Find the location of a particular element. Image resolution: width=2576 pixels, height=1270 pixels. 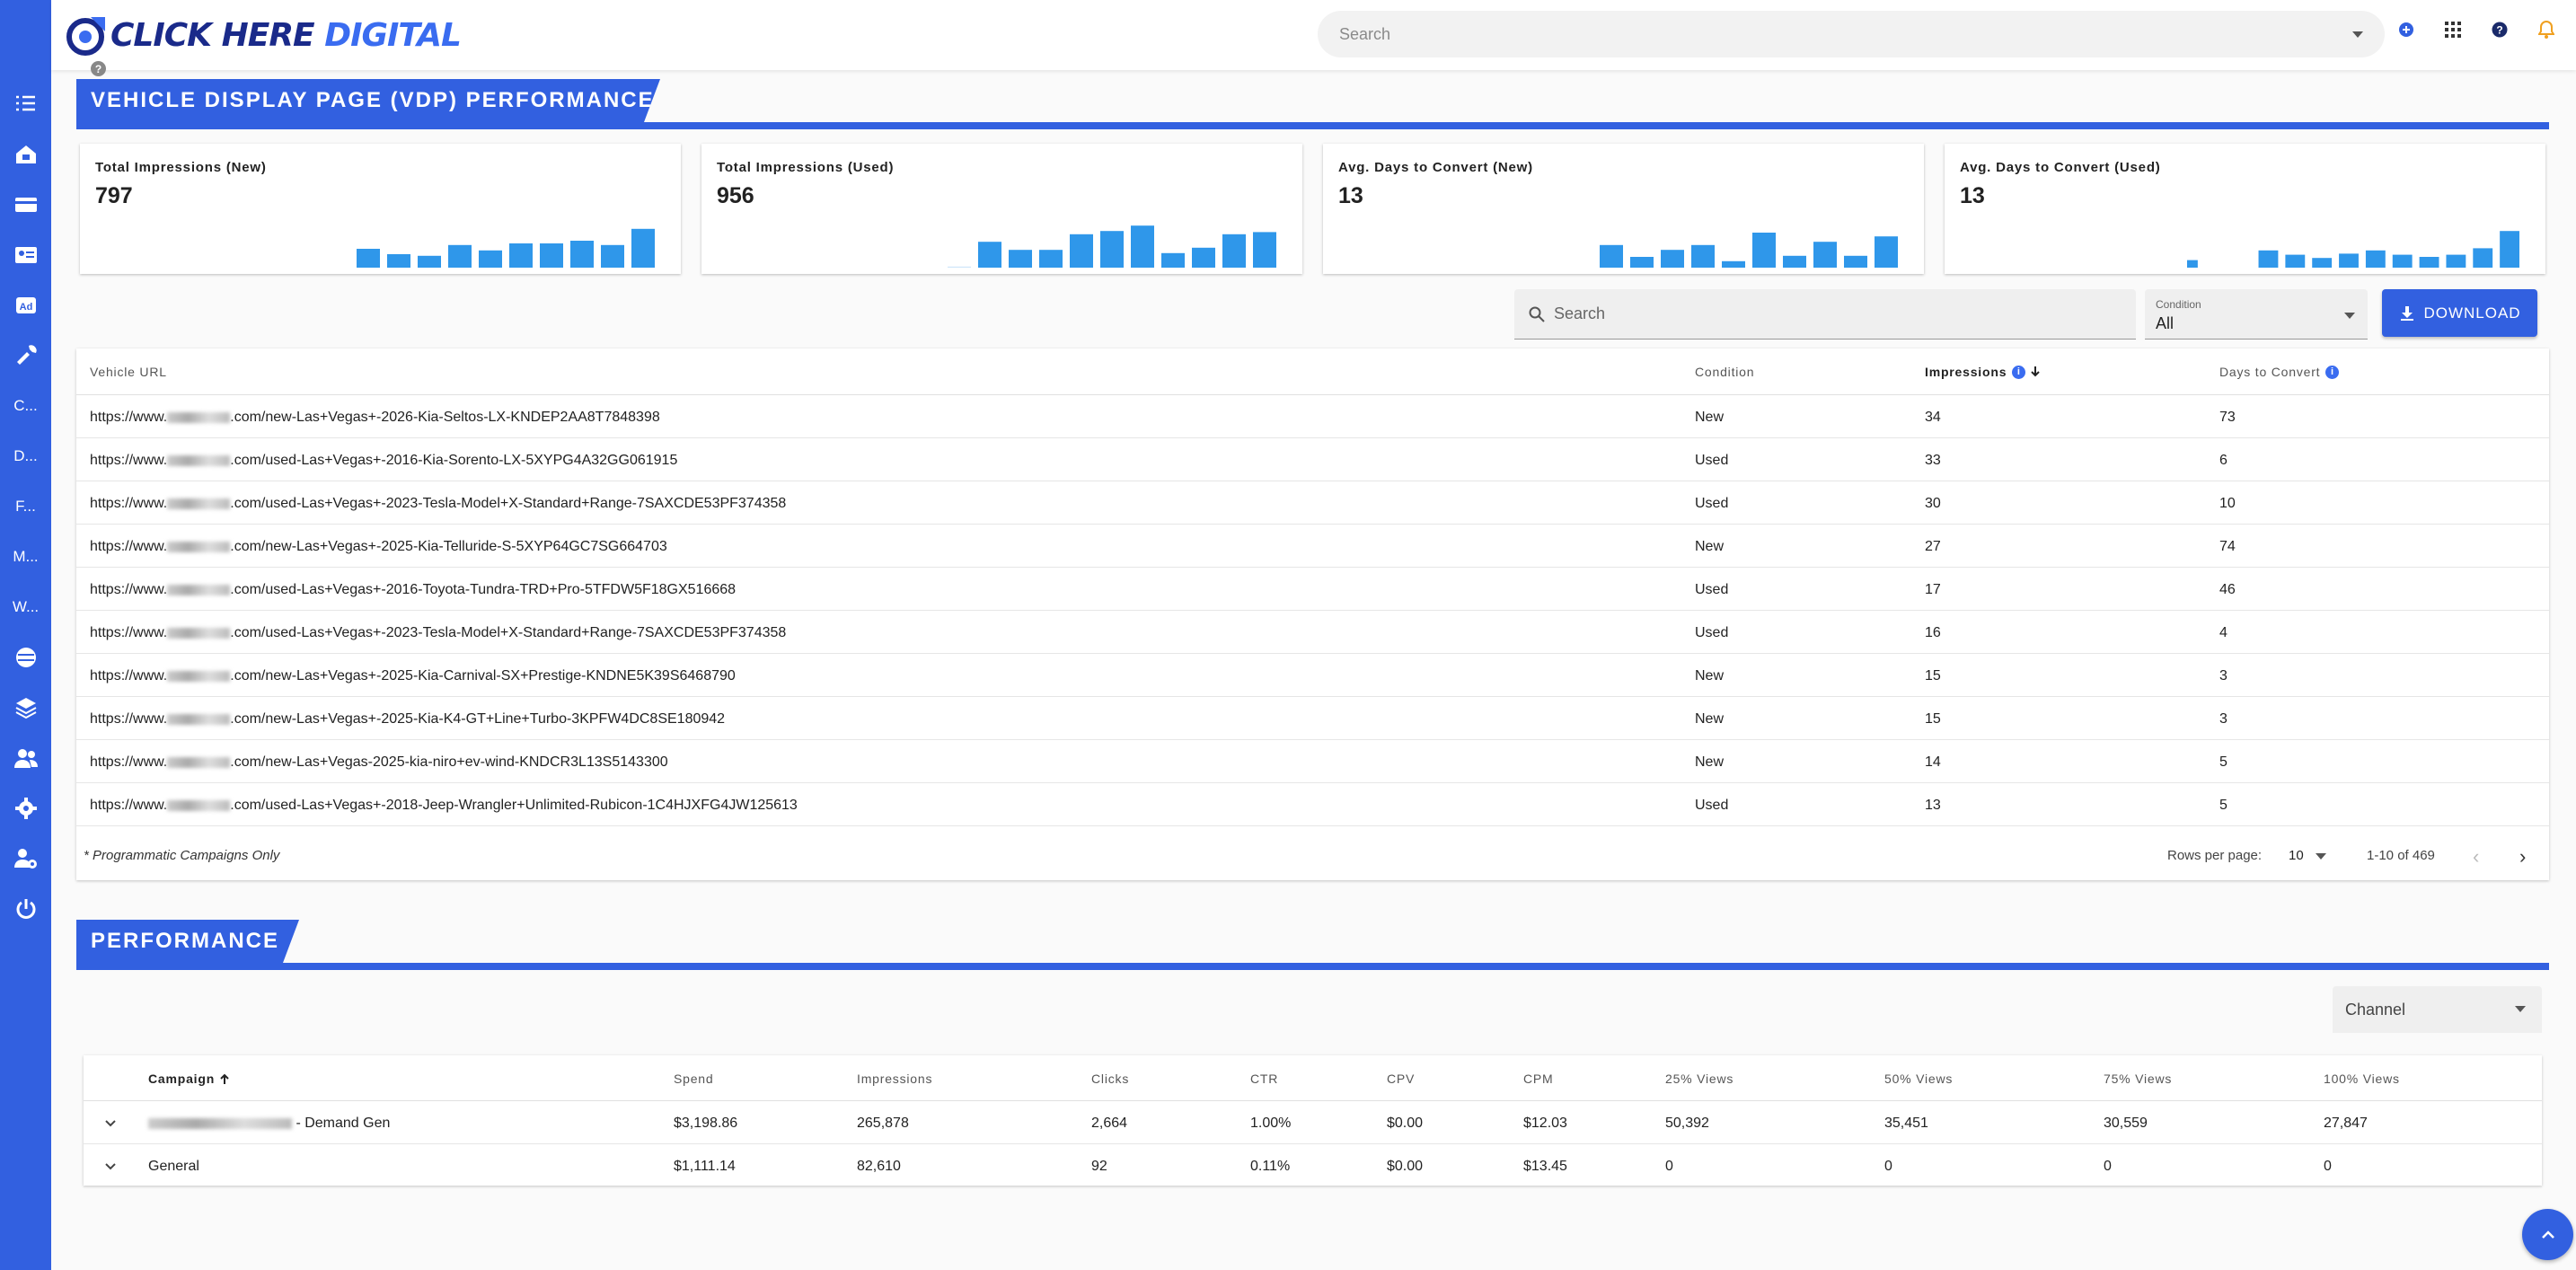

metric-cell: 92 is located at coordinates (1099, 1167).